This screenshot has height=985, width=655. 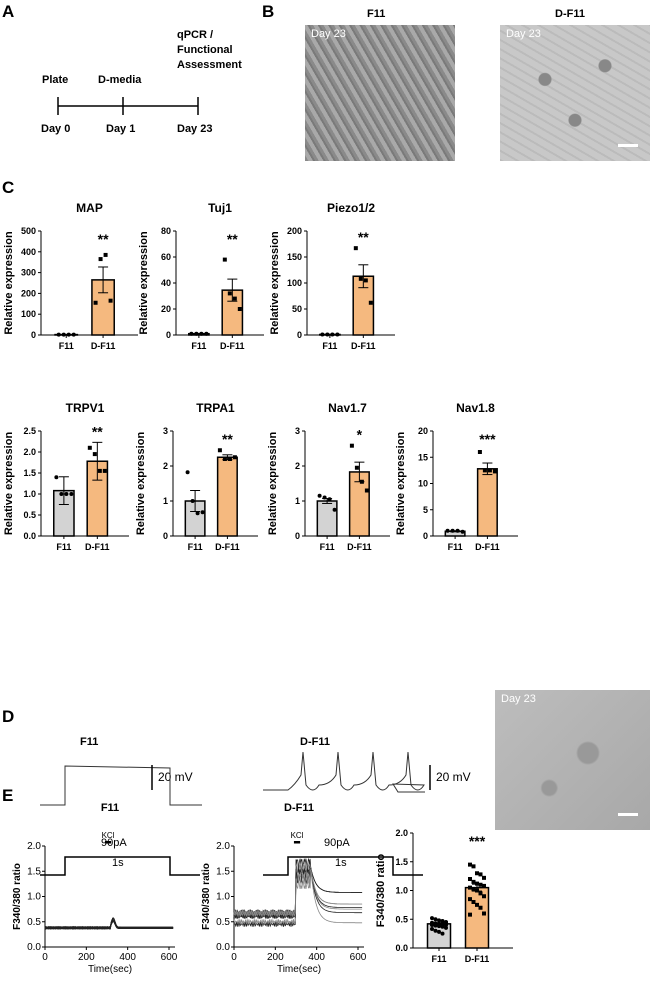 What do you see at coordinates (401, 833) in the screenshot?
I see `y-tick-label: 2.0` at bounding box center [401, 833].